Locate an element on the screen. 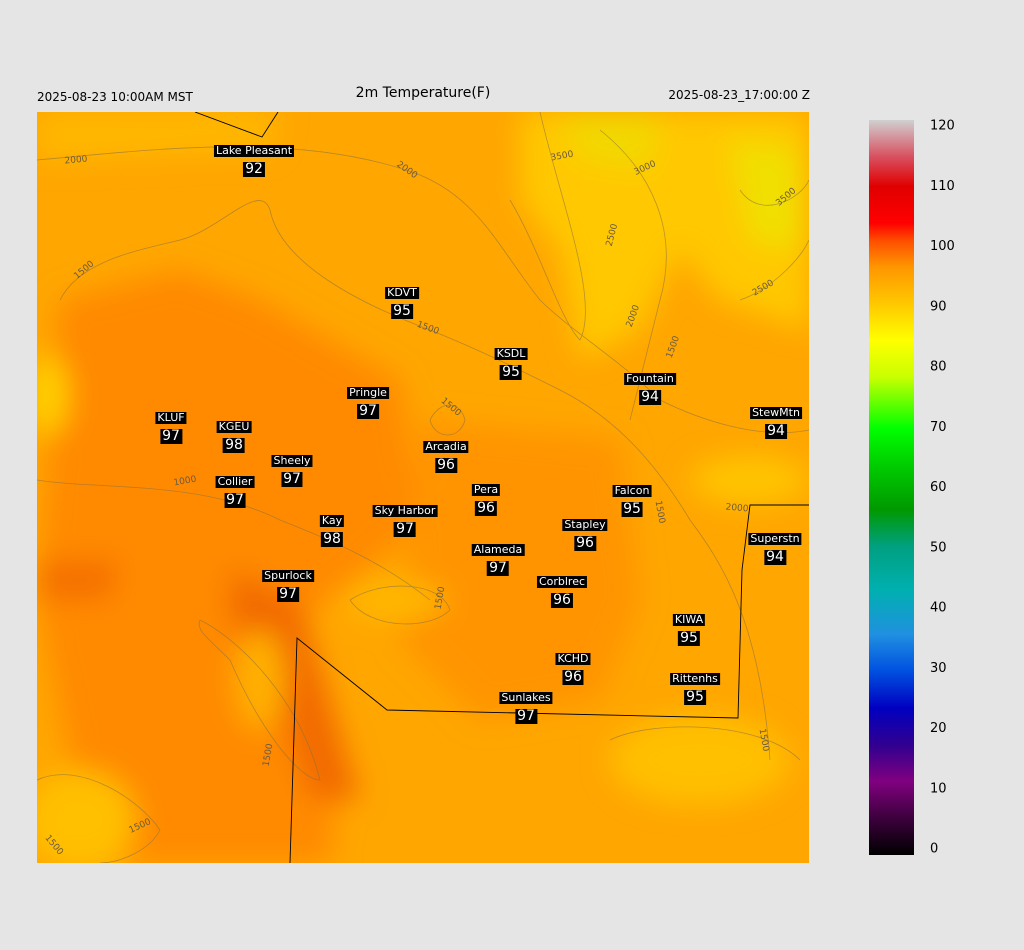 The width and height of the screenshot is (1024, 950). station-name: Superstn is located at coordinates (775, 538).